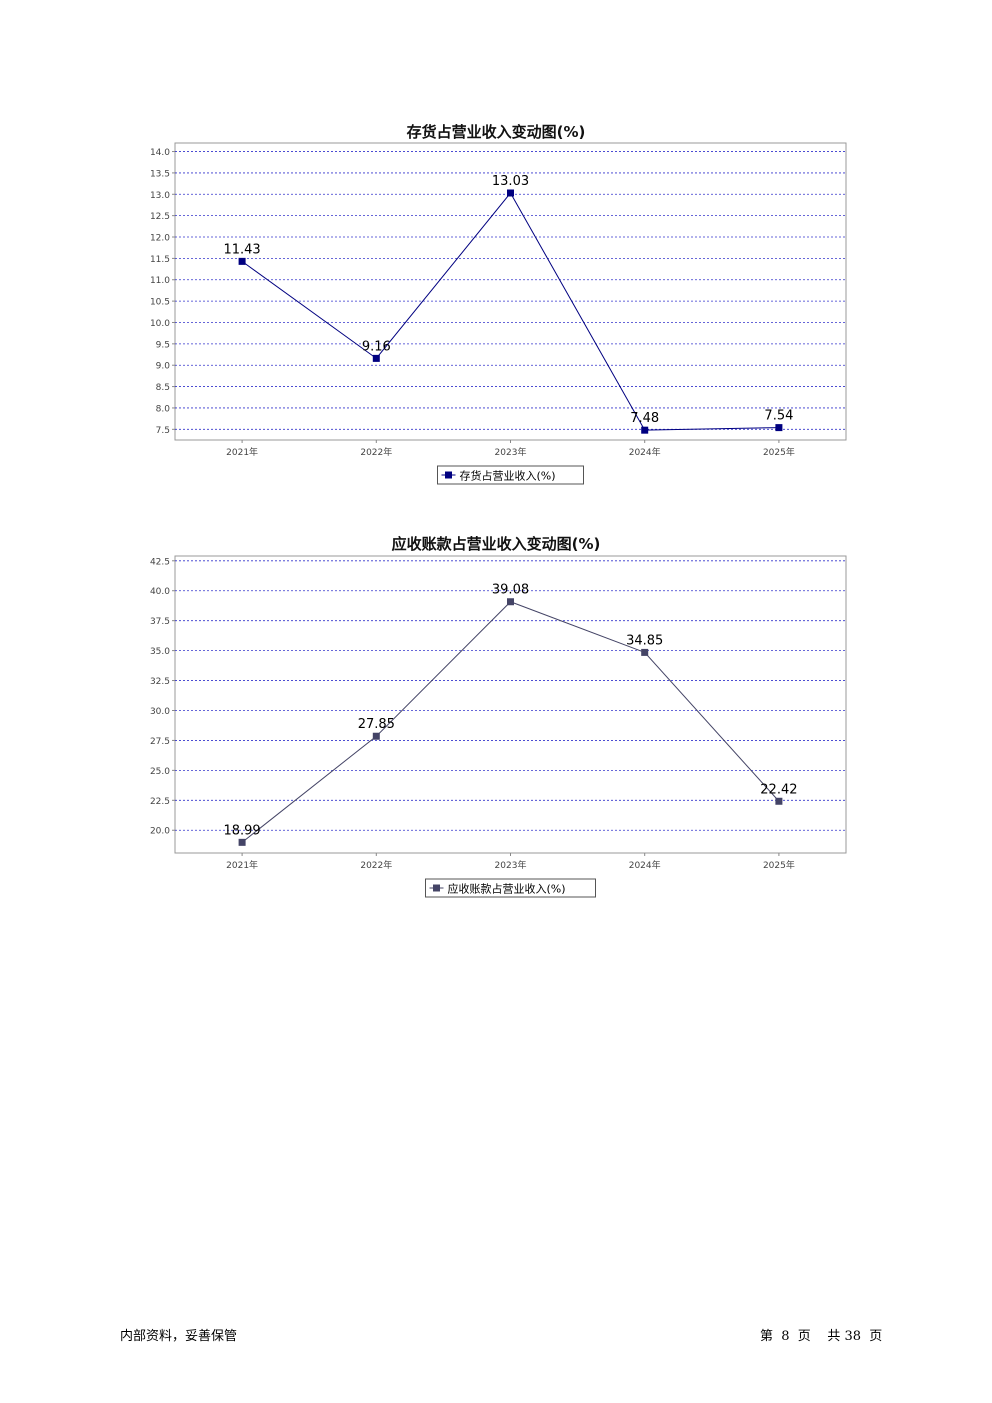  What do you see at coordinates (163, 388) in the screenshot?
I see `y-tick-label: 8.5` at bounding box center [163, 388].